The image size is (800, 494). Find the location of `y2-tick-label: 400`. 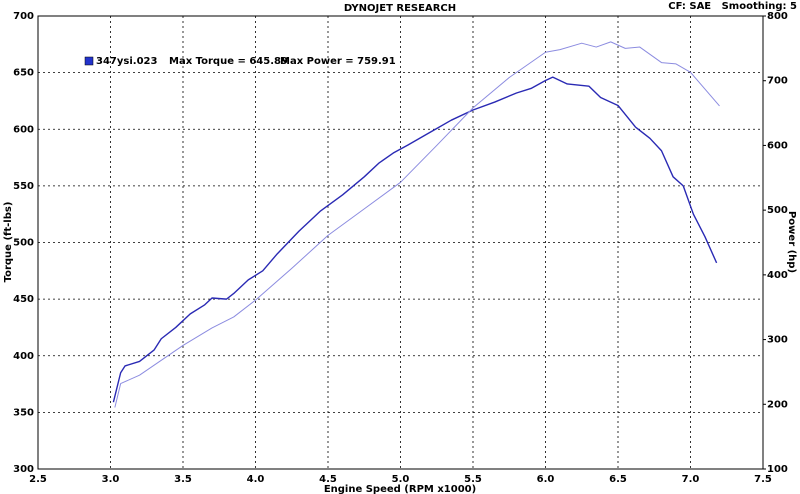

y2-tick-label: 400 is located at coordinates (777, 275).